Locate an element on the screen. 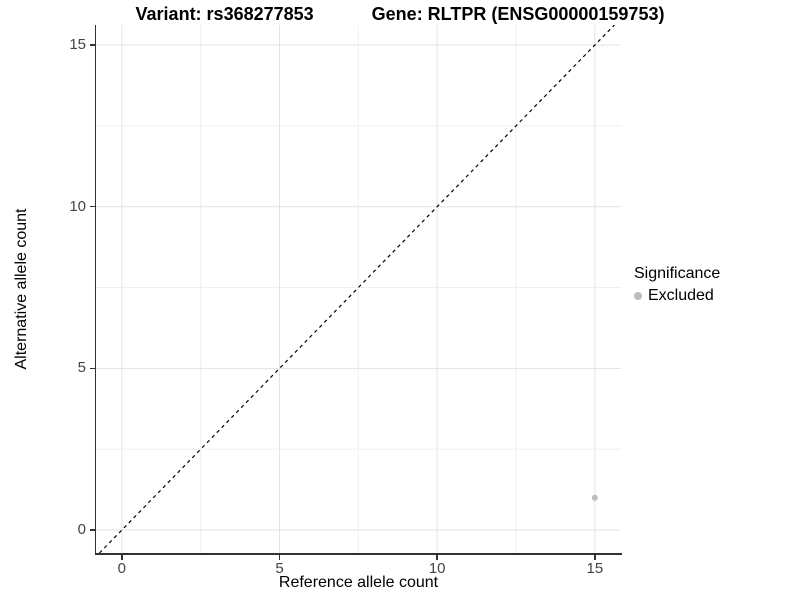 The image size is (800, 600). data-point is located at coordinates (594, 497).